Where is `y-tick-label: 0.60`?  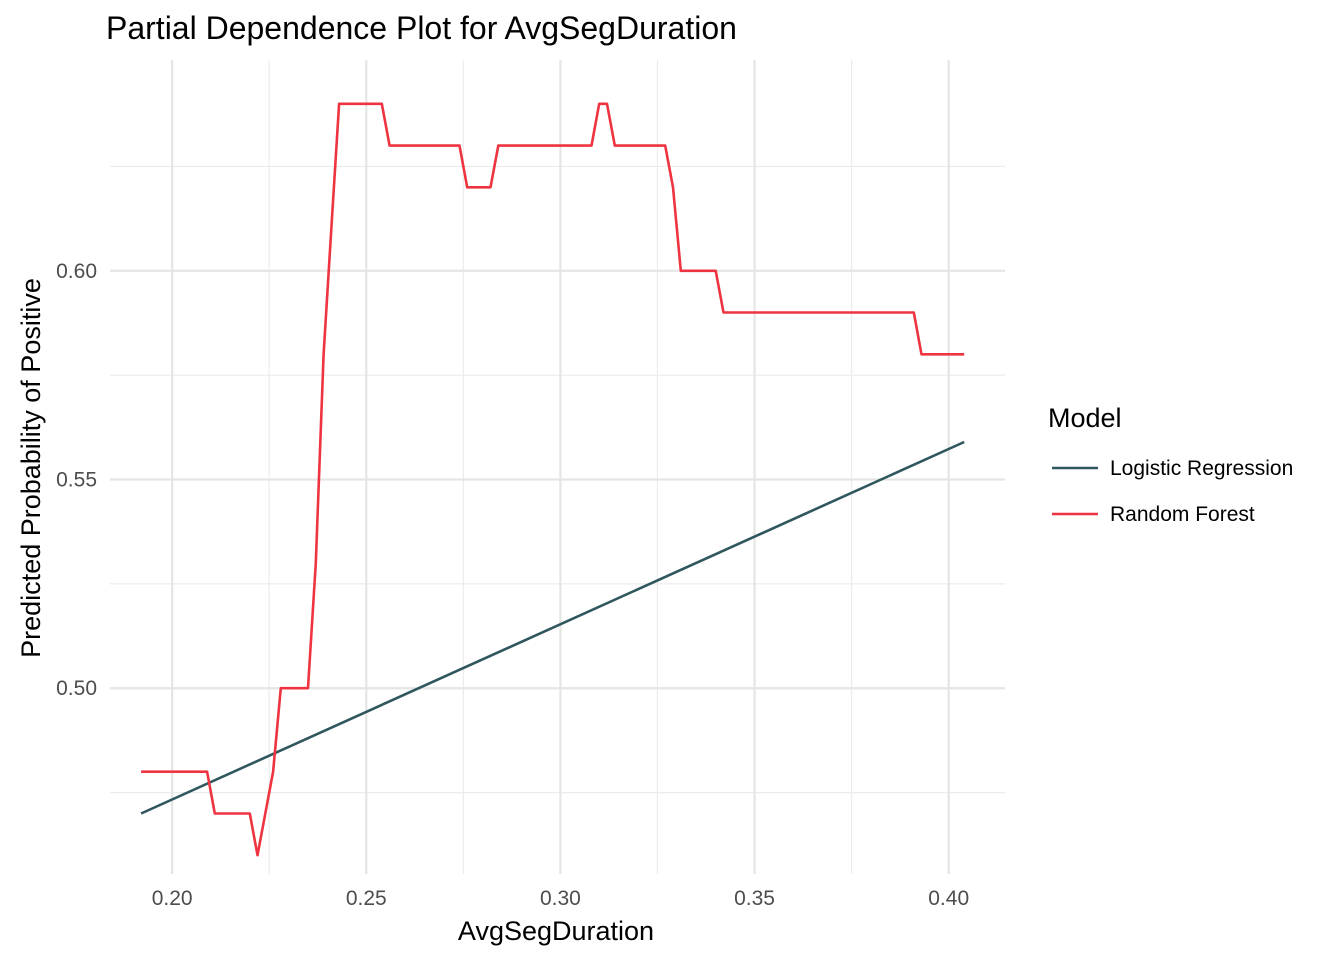 y-tick-label: 0.60 is located at coordinates (76, 271).